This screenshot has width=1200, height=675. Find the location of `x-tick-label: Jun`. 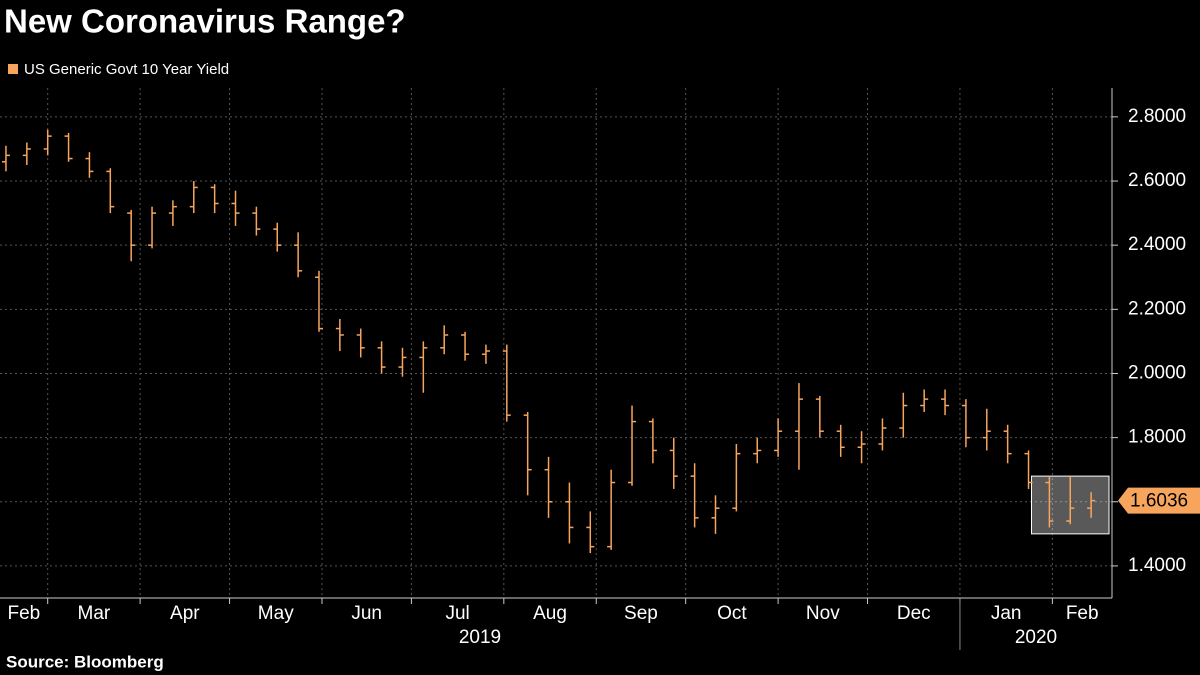

x-tick-label: Jun is located at coordinates (366, 613).